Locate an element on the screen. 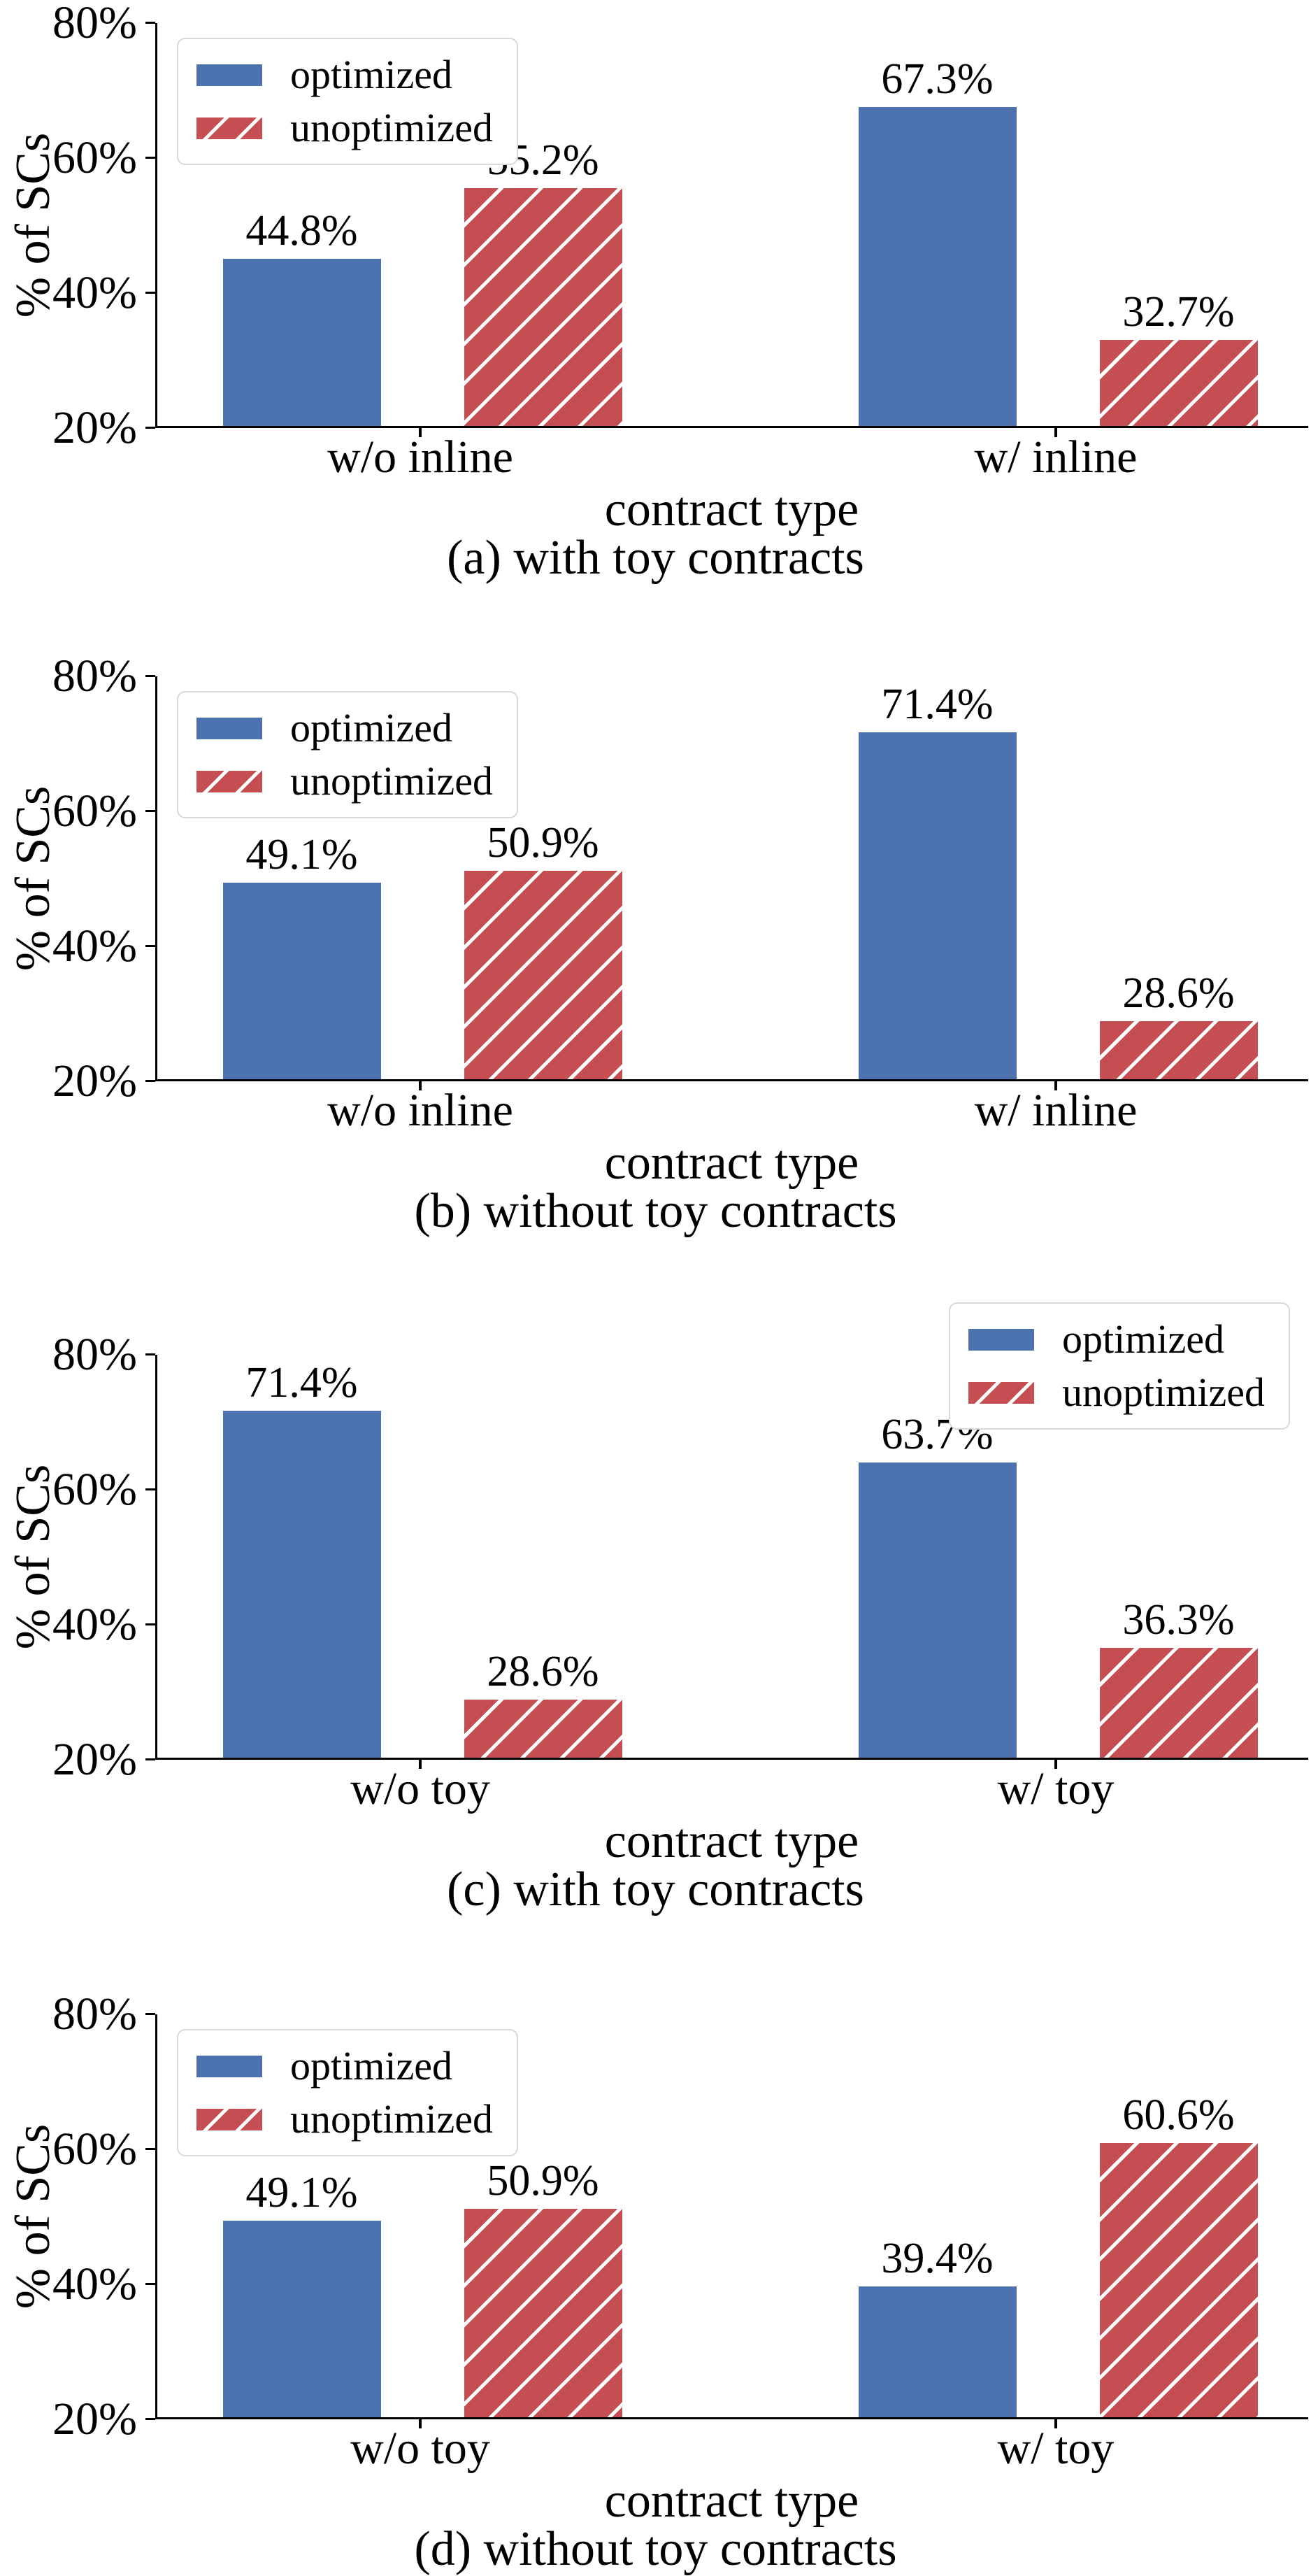 The image size is (1311, 2576). panel-caption: (d) without toy contracts is located at coordinates (655, 2549).